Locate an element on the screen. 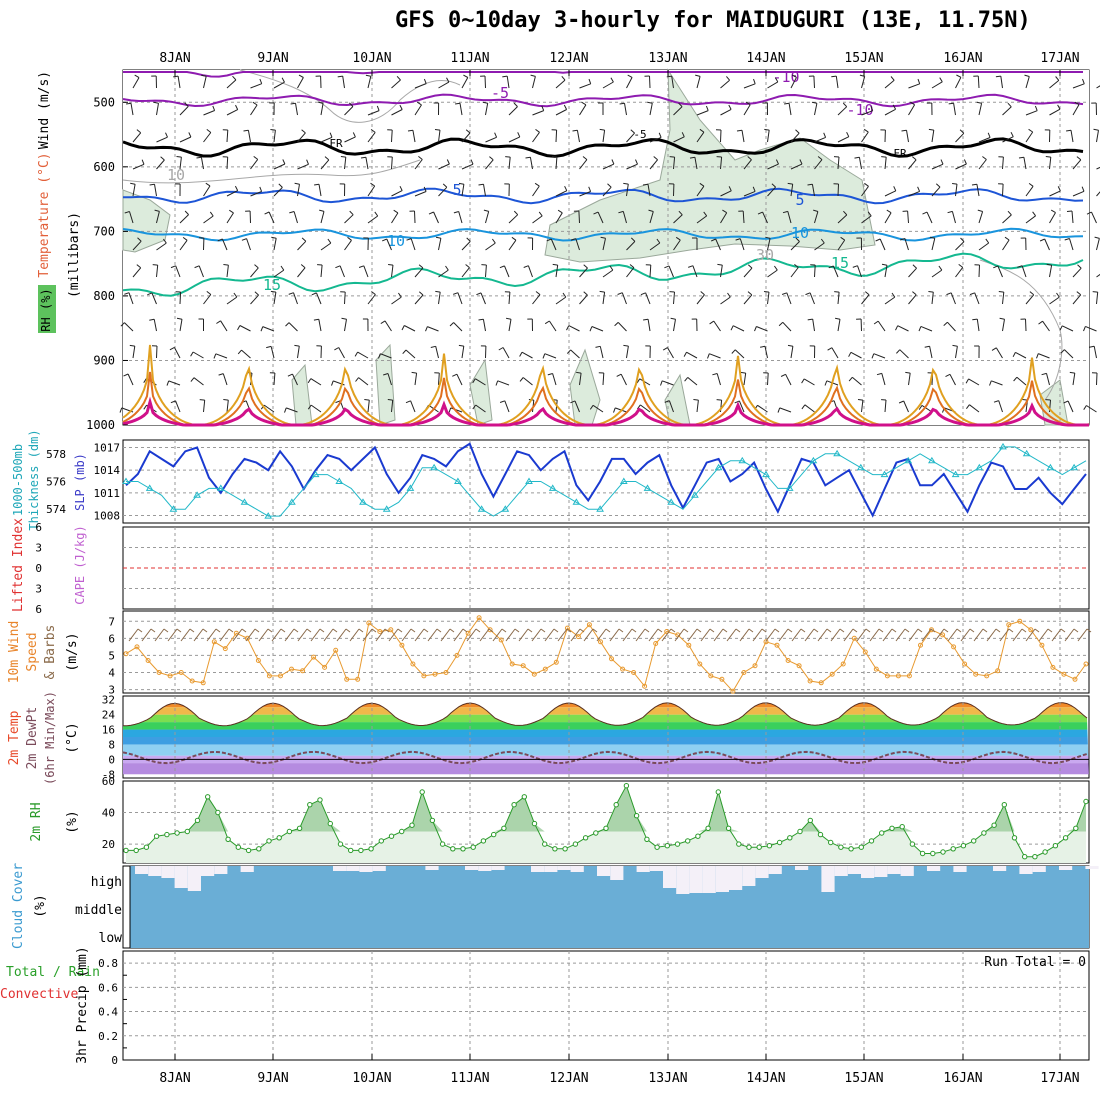 The image size is (1100, 1100). surface-wind-barb-flag is located at coordinates (374, 630).